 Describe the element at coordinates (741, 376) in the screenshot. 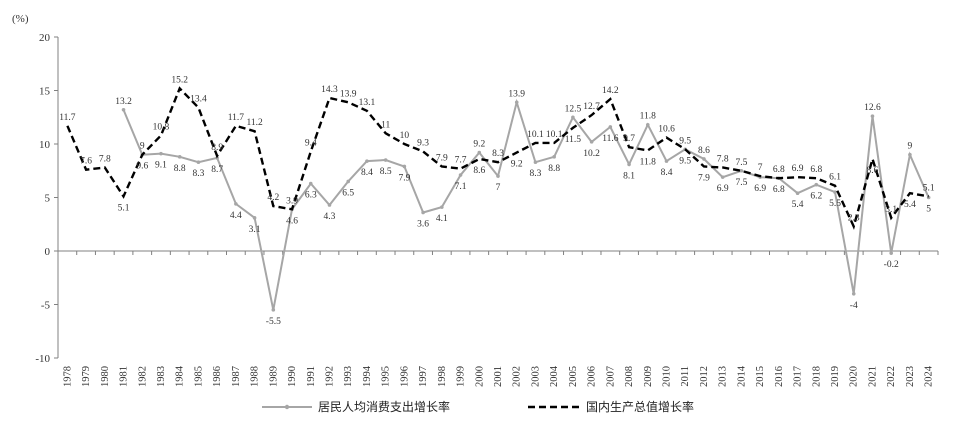

I see `x-tick-label: 2014` at that location.